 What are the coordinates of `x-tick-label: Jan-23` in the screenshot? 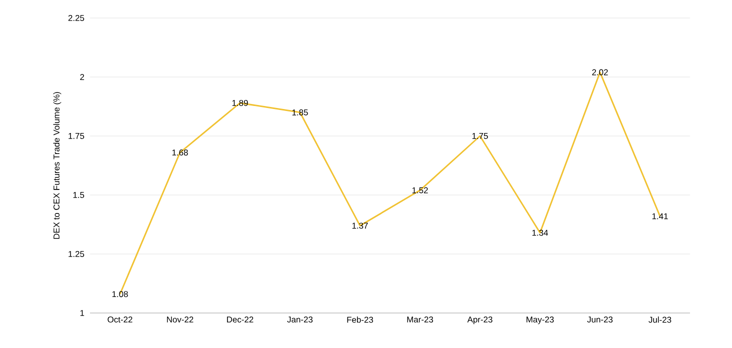 It's located at (300, 319).